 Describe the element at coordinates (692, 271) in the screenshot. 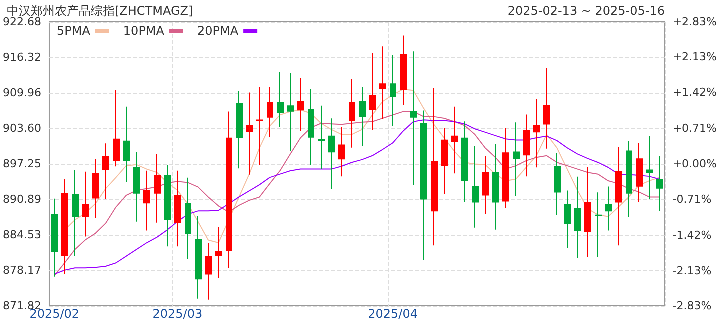

I see `y2-tick-label: -2.13%` at that location.